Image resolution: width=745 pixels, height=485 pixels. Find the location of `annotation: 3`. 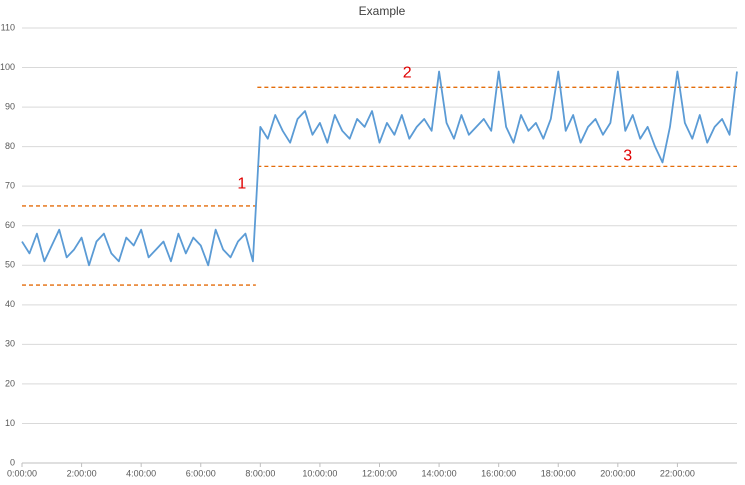

annotation: 3 is located at coordinates (627, 156).